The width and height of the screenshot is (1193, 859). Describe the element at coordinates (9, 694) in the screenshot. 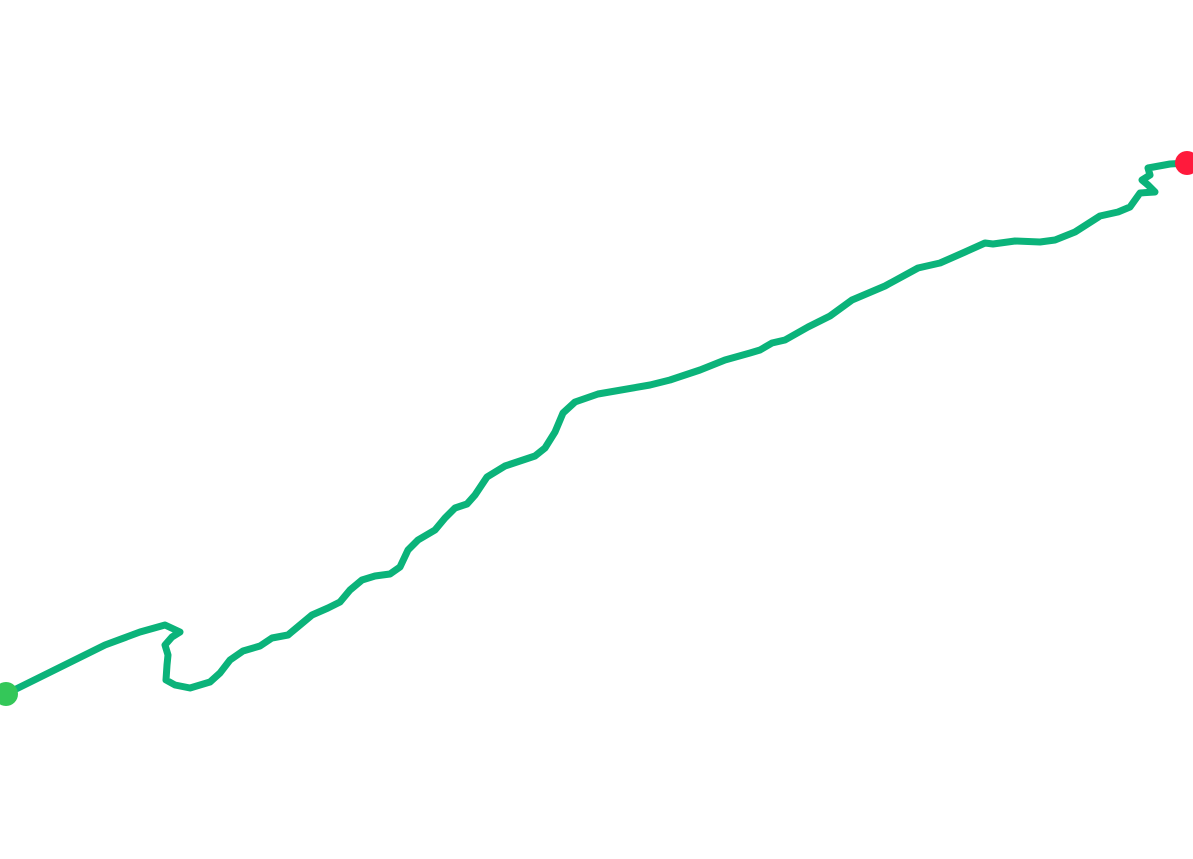

I see `start-marker` at that location.